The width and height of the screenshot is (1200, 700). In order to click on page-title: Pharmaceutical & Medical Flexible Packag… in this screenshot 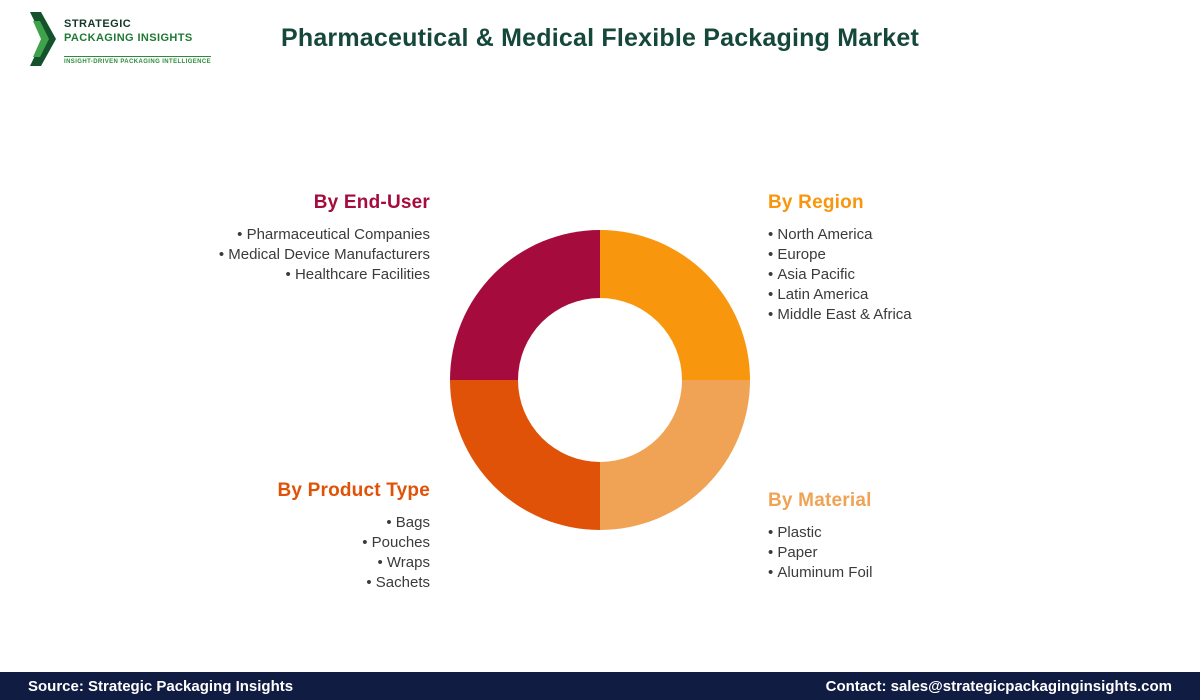, I will do `click(600, 38)`.